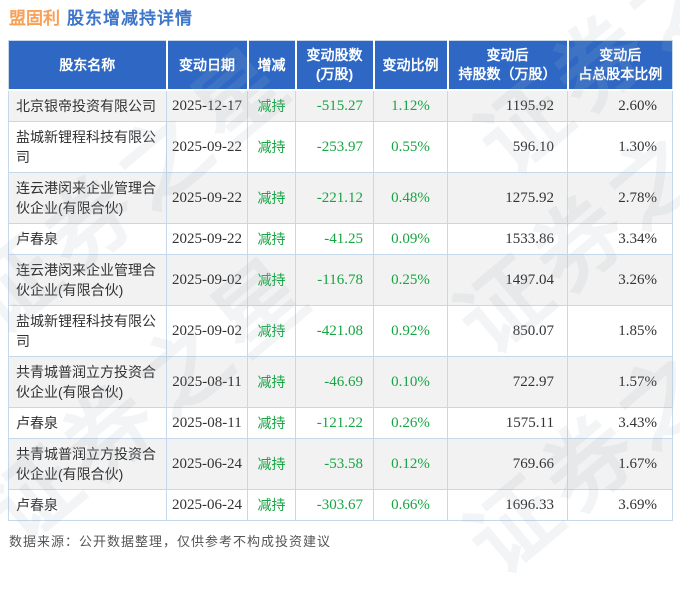 Image resolution: width=680 pixels, height=598 pixels. I want to click on cell-after-total-ratio: 1.67%, so click(620, 464).